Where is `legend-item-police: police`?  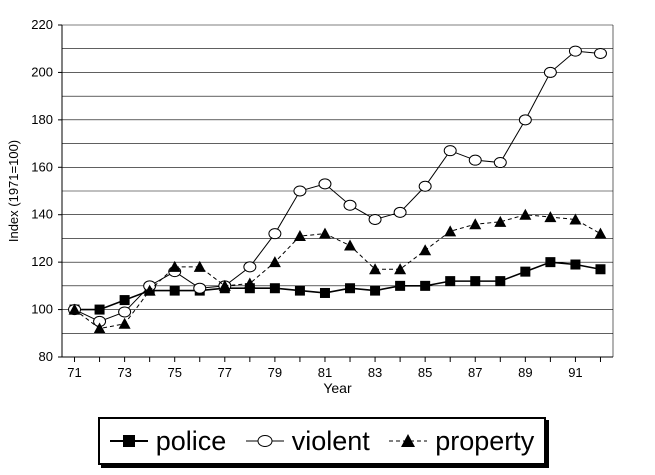
legend-item-police: police is located at coordinates (168, 441).